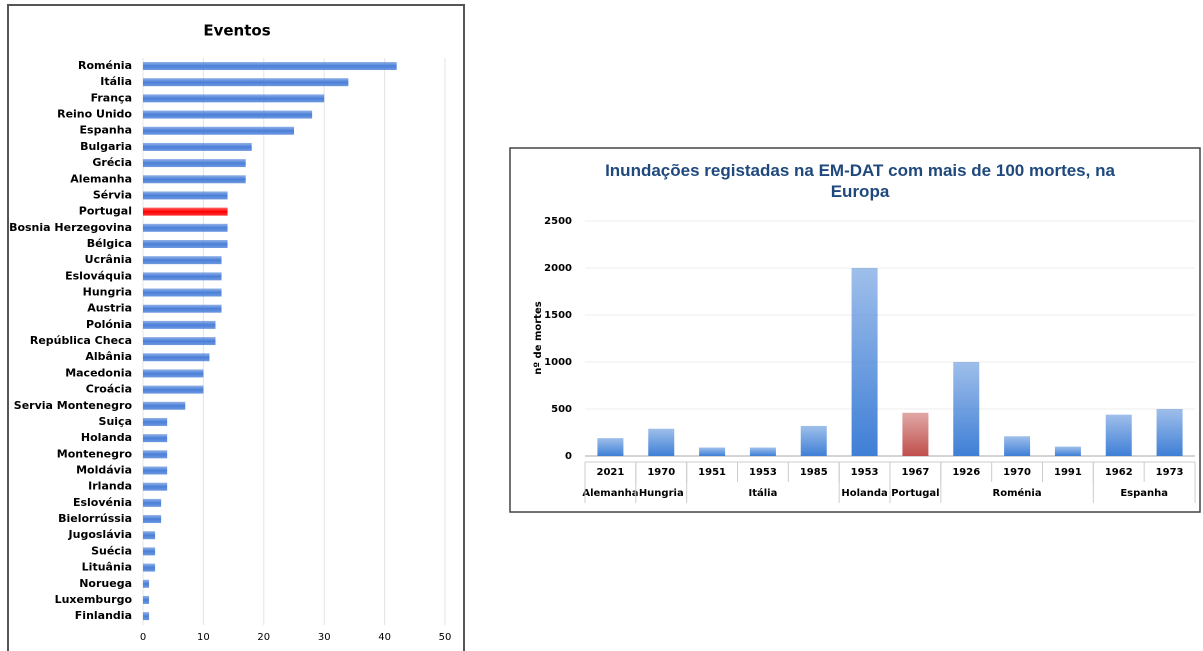  Describe the element at coordinates (101, 178) in the screenshot. I see `y-tick-label: Alemanha` at that location.